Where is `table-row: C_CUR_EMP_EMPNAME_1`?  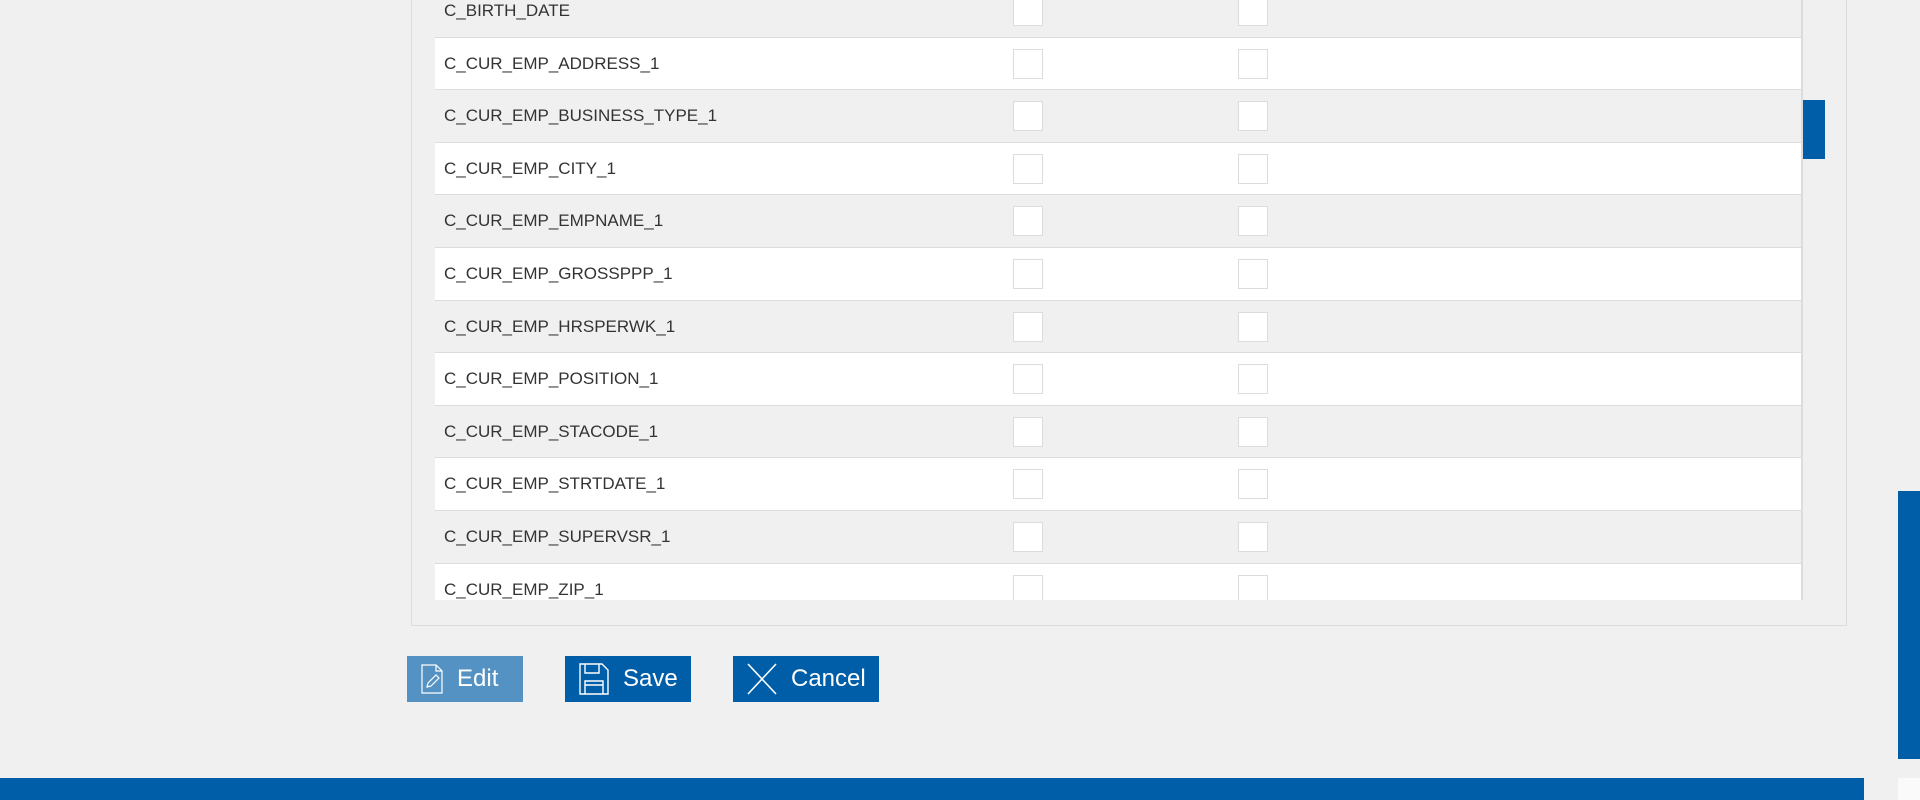 table-row: C_CUR_EMP_EMPNAME_1 is located at coordinates (1118, 221).